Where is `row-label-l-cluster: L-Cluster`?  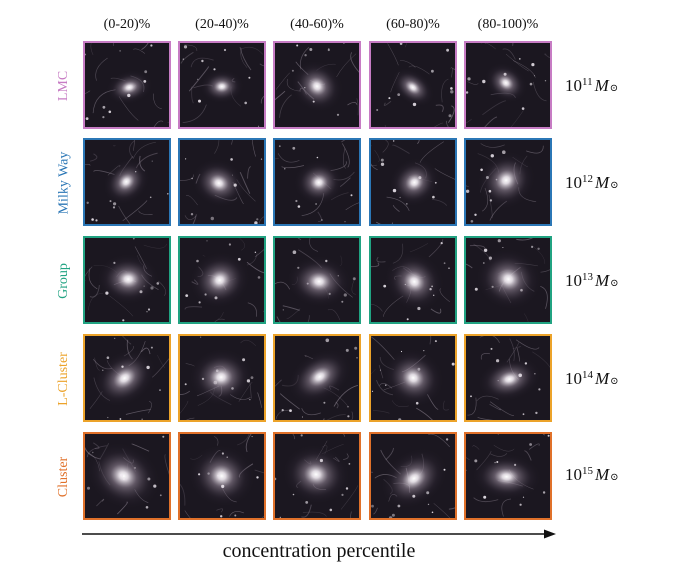 row-label-l-cluster: L-Cluster is located at coordinates (63, 379).